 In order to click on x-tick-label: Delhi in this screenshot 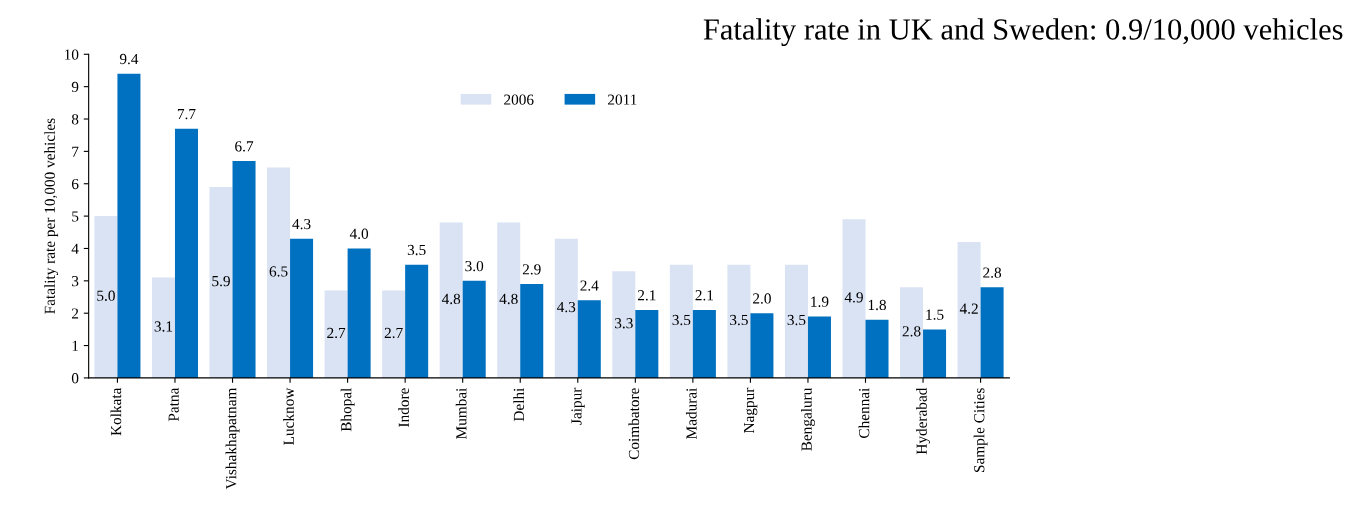, I will do `click(519, 404)`.